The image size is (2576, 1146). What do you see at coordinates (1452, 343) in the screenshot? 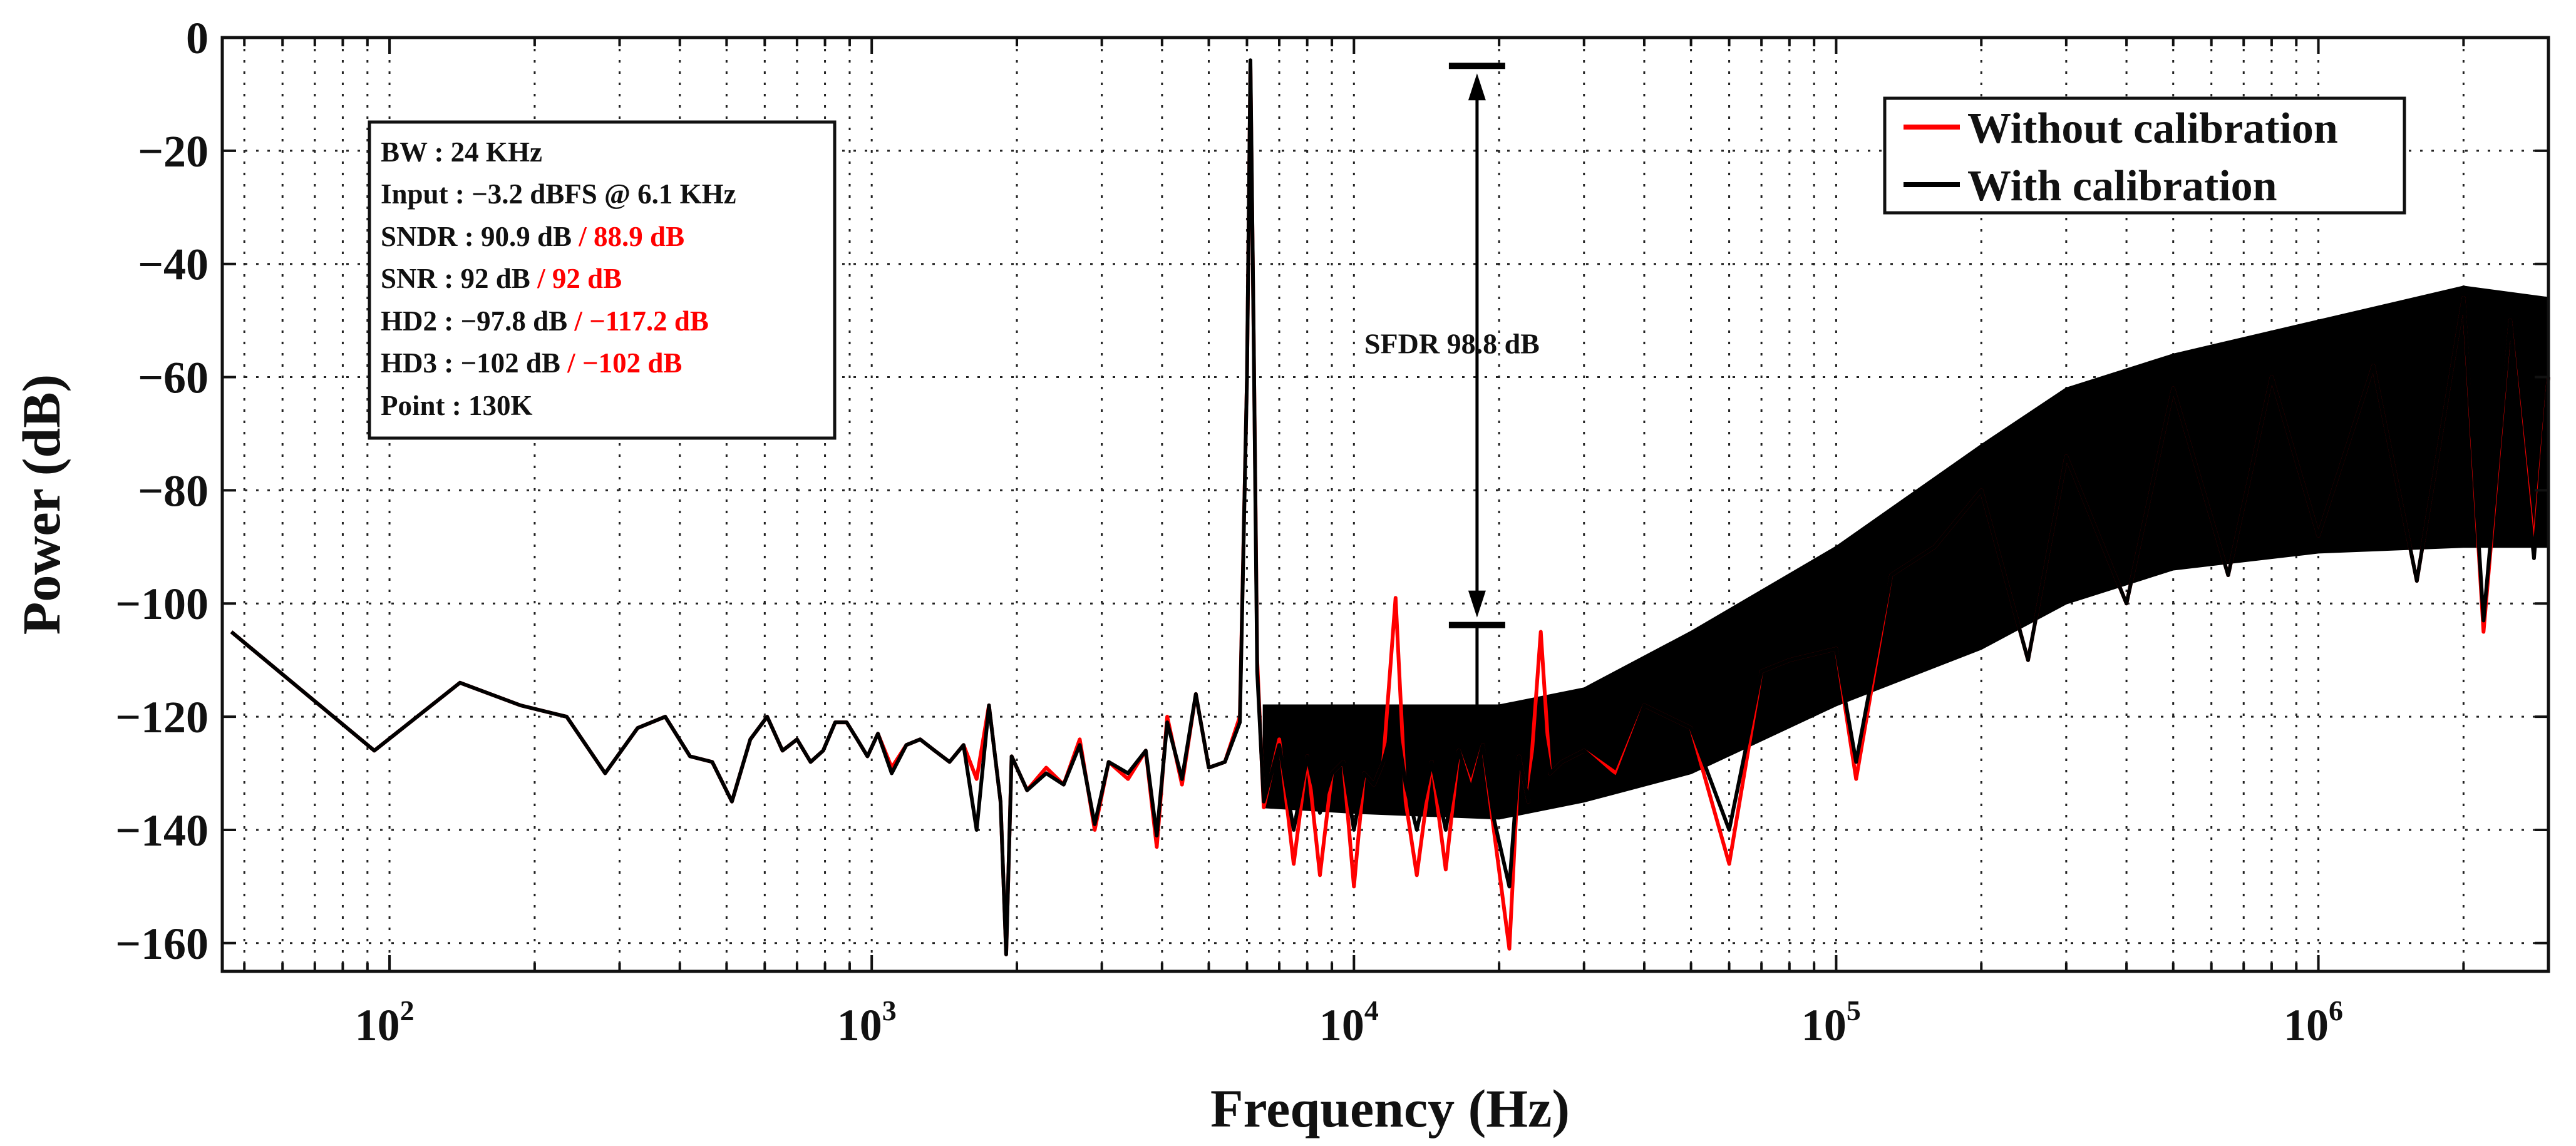
I see `sfdr-label: SFDR 98.8 dB` at bounding box center [1452, 343].